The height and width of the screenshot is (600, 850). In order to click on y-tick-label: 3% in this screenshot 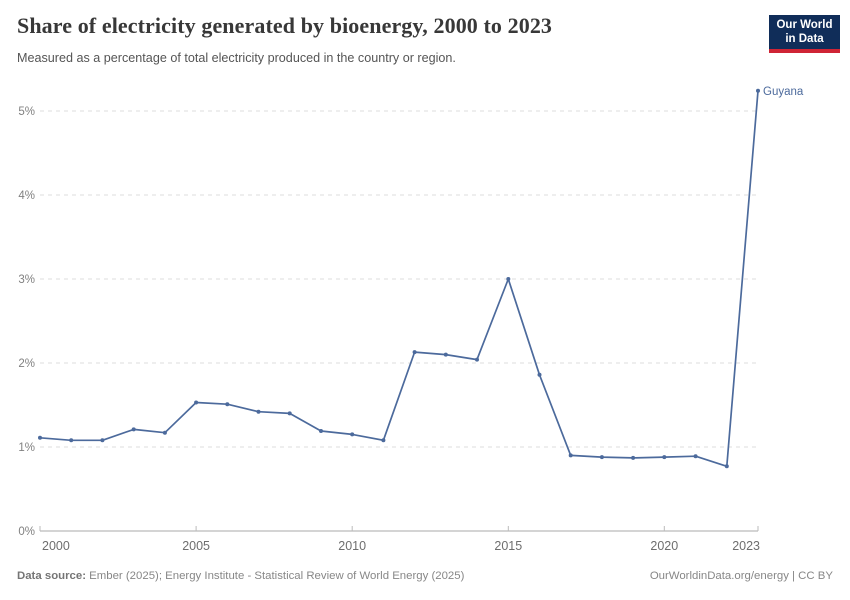, I will do `click(26, 280)`.